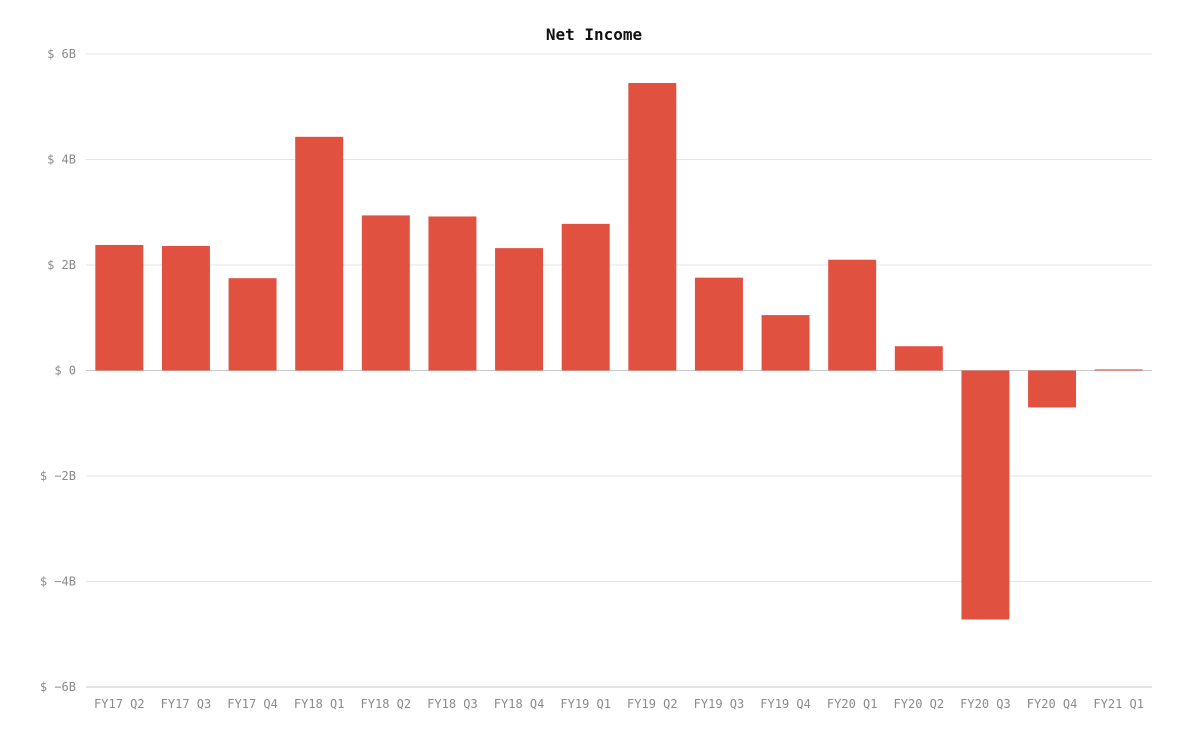 The image size is (1200, 729). I want to click on x-tick-label: FY20 Q4, so click(1052, 704).